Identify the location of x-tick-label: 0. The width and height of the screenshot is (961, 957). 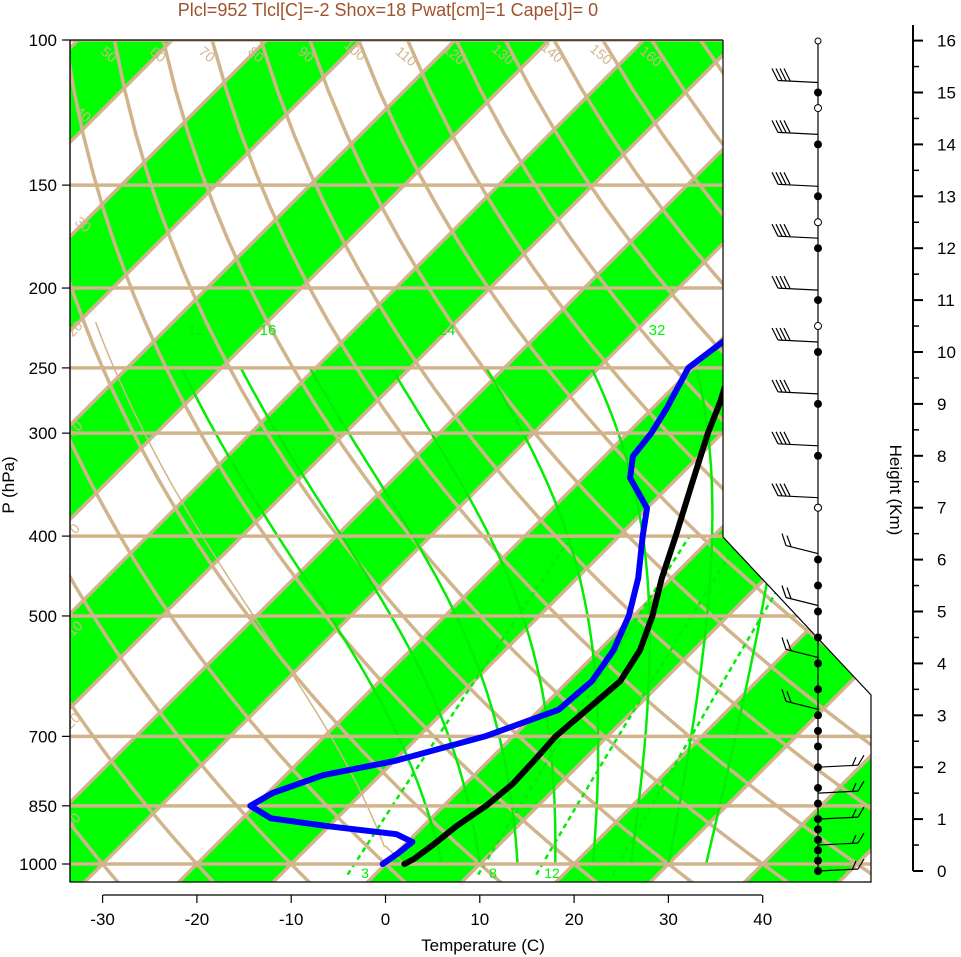
(385, 919).